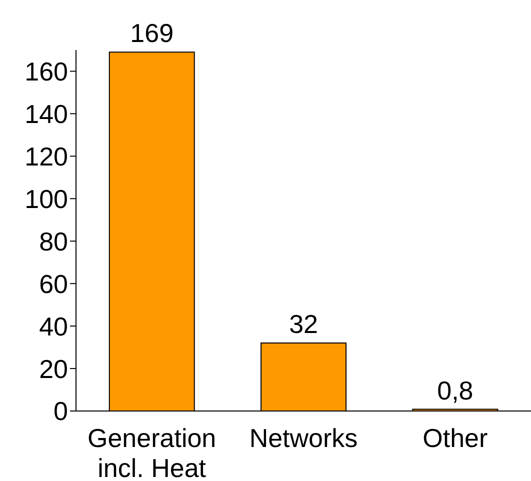 This screenshot has width=531, height=481. What do you see at coordinates (46, 113) in the screenshot?
I see `y-tick-label: 140` at bounding box center [46, 113].